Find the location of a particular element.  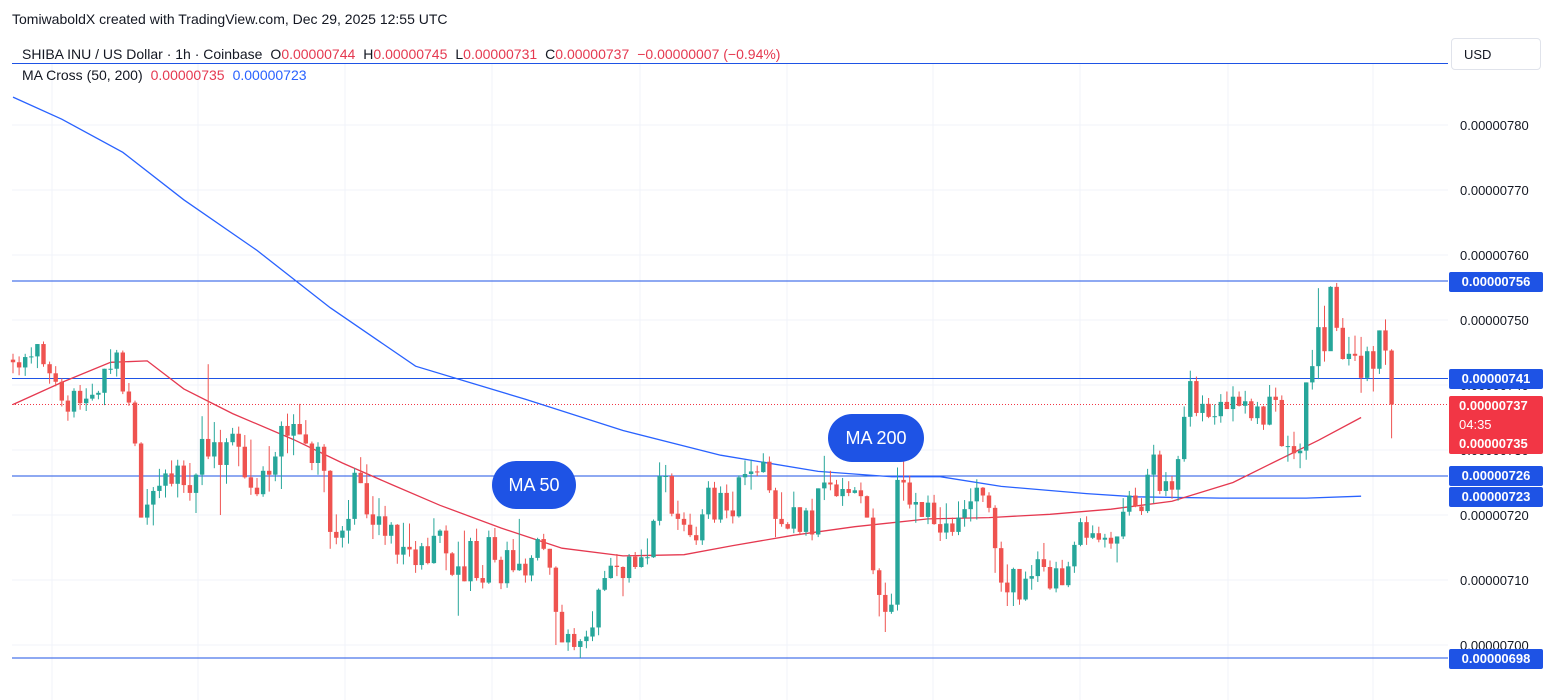

currency-selector: USD is located at coordinates (1496, 54).